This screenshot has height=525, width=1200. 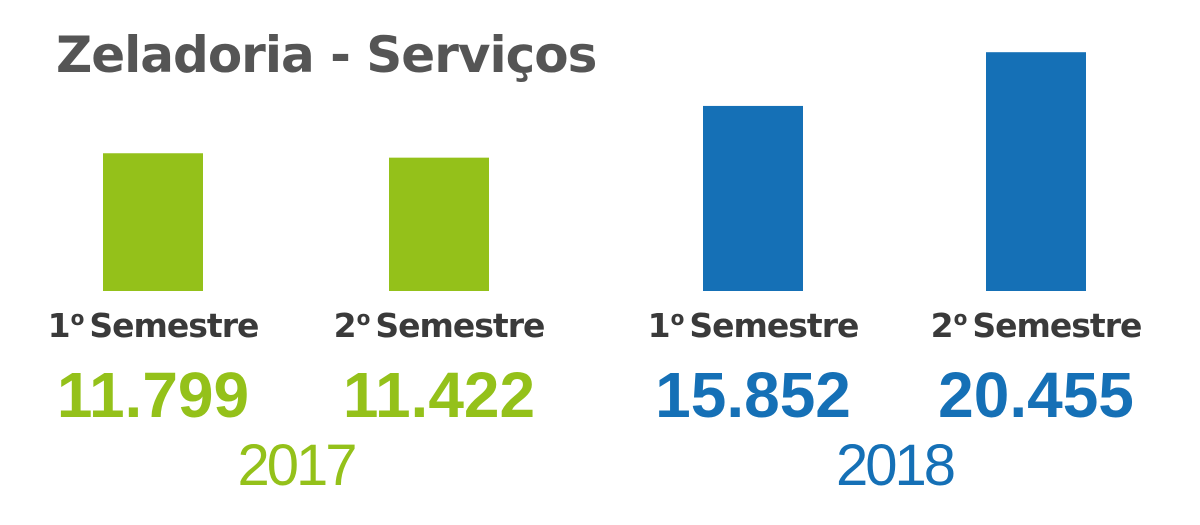 I want to click on value-label-2: 11.422, so click(x=439, y=395).